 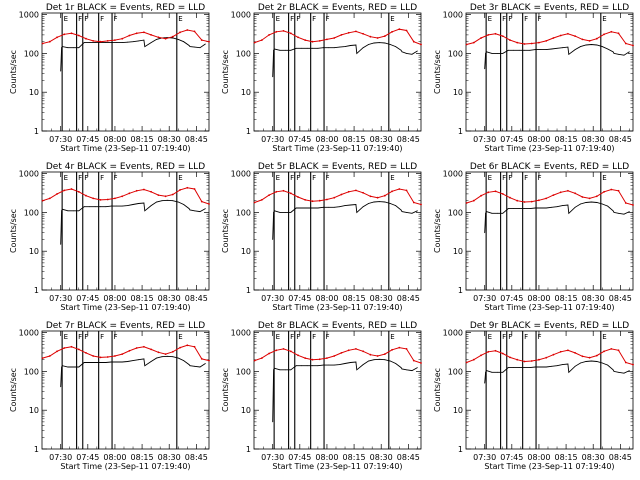 I want to click on x-tick-label: 08:15, so click(x=566, y=298).